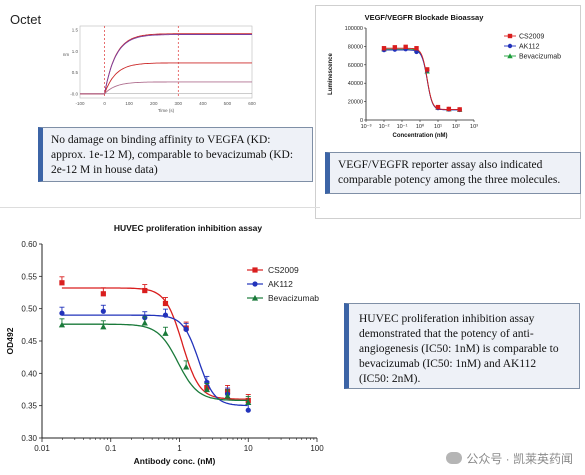 The width and height of the screenshot is (585, 475). What do you see at coordinates (179, 103) in the screenshot?
I see `octet-x-tick: 300` at bounding box center [179, 103].